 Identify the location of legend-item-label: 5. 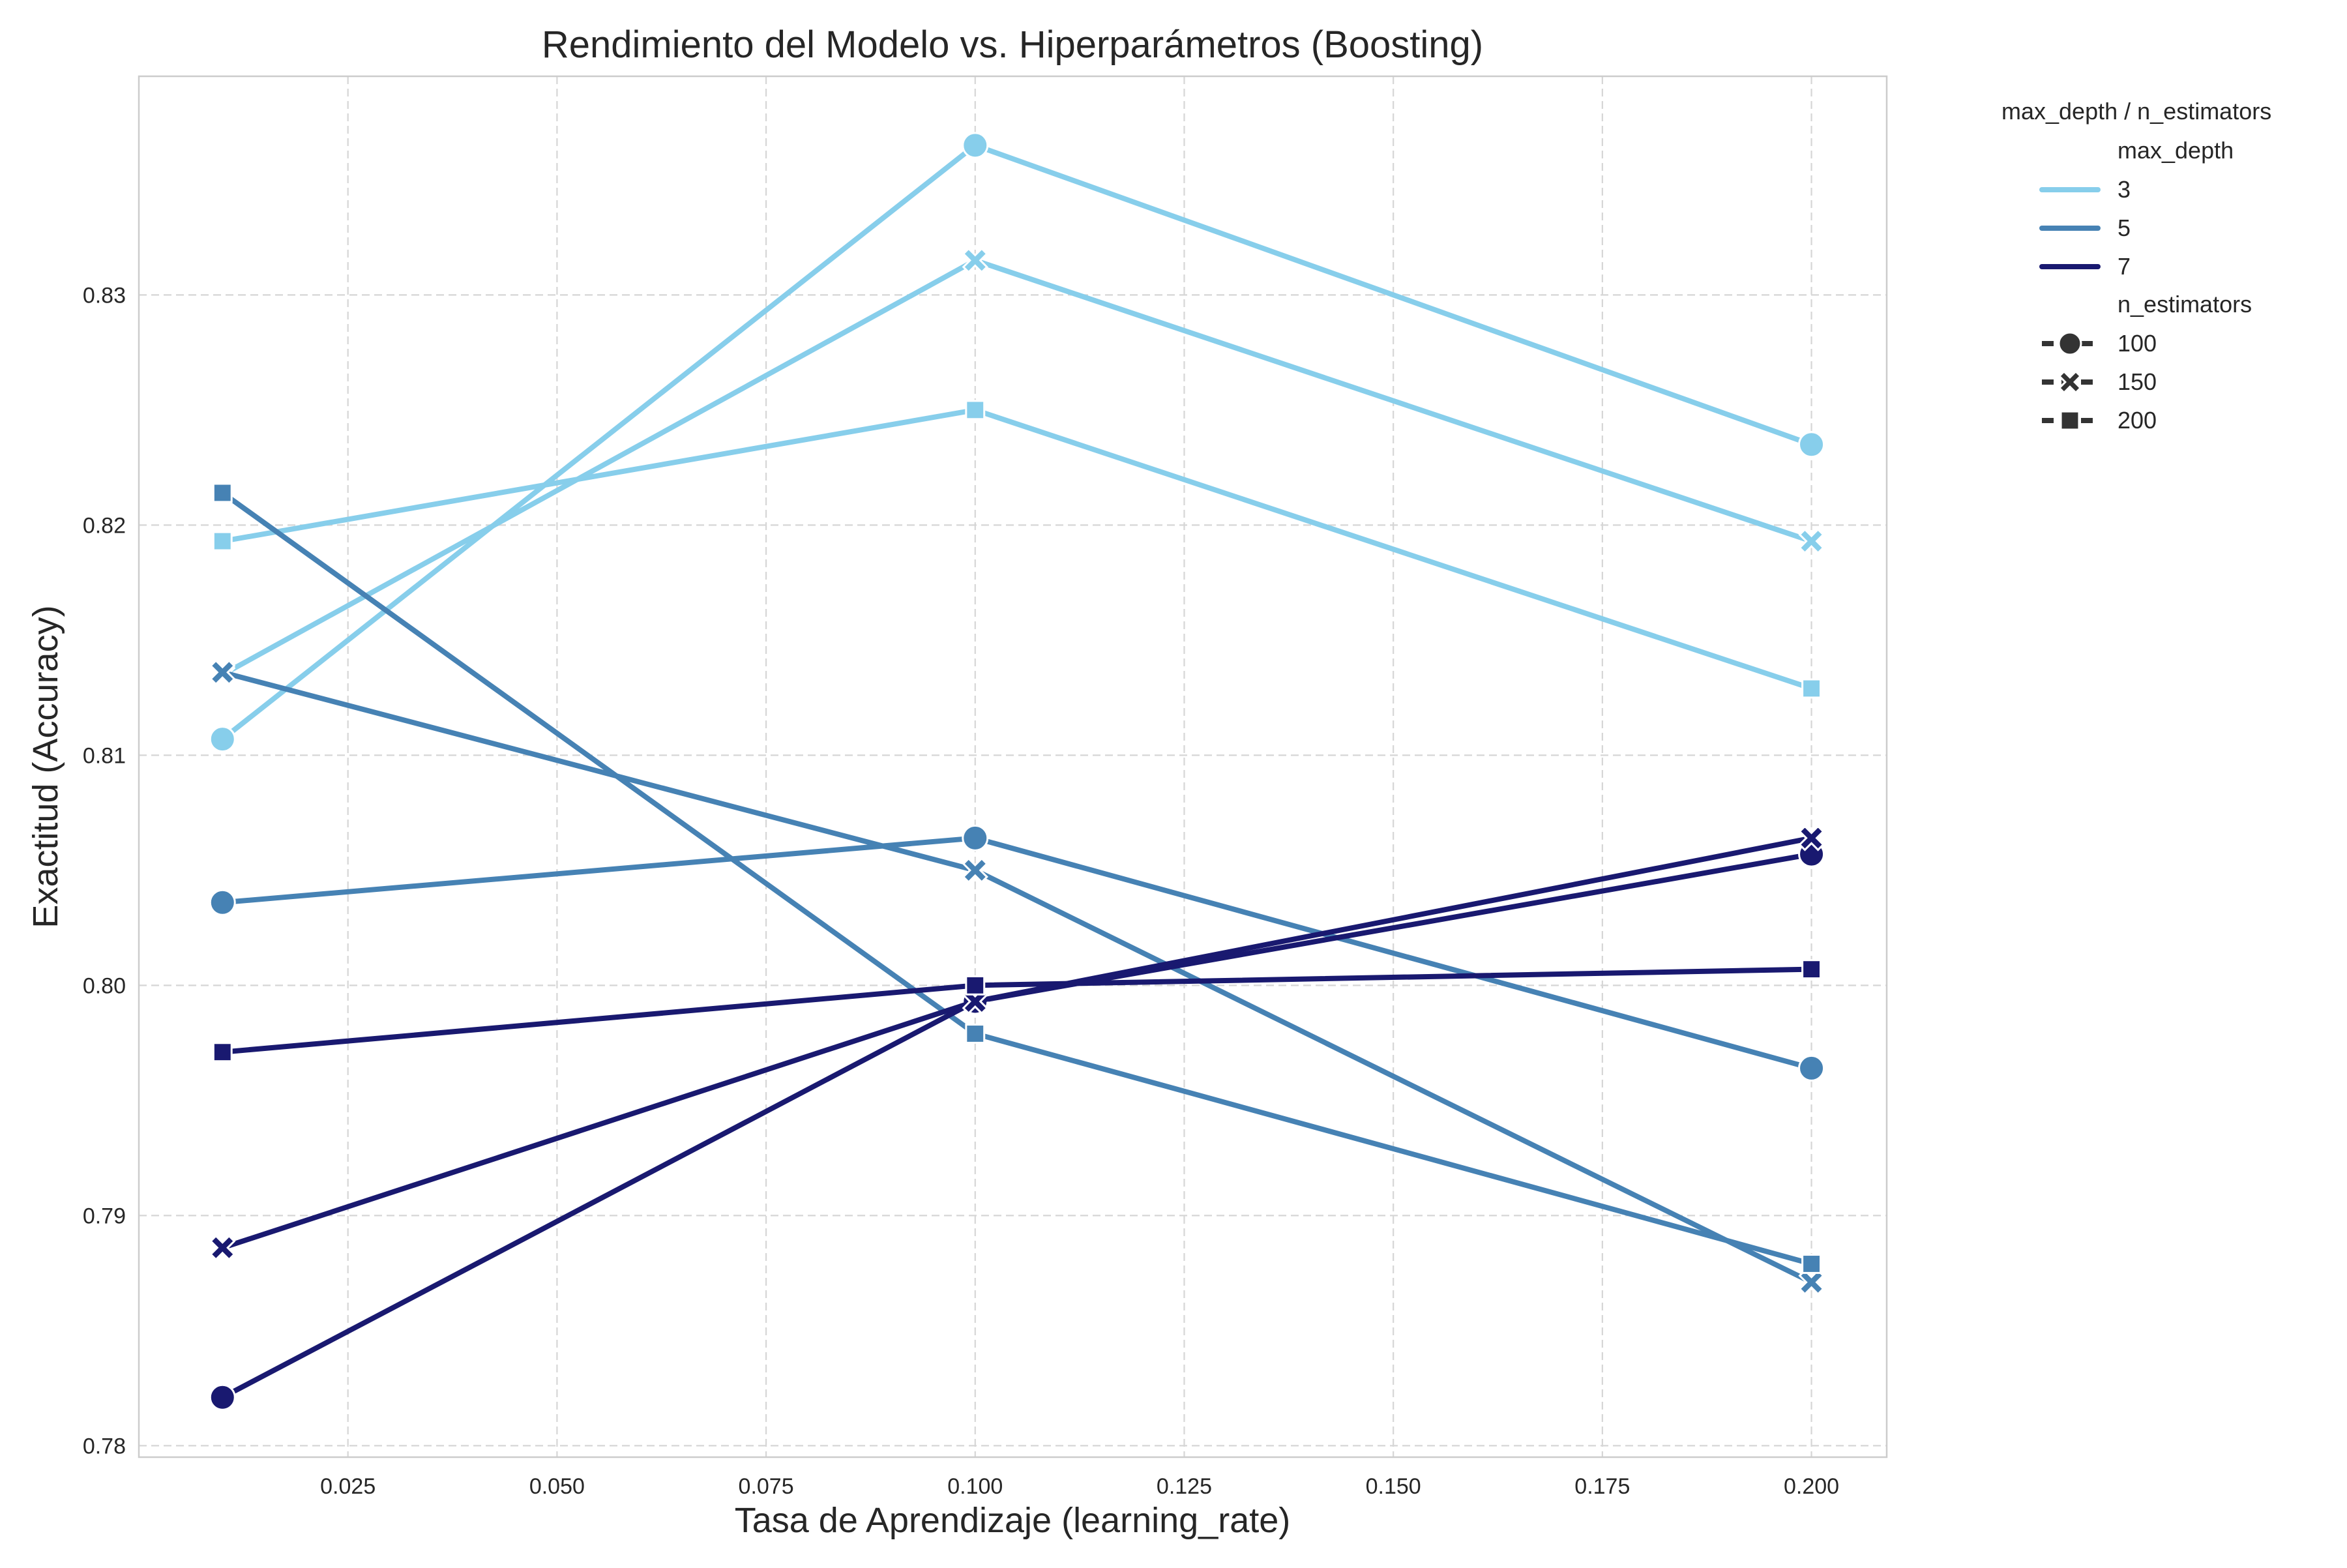
(2124, 228).